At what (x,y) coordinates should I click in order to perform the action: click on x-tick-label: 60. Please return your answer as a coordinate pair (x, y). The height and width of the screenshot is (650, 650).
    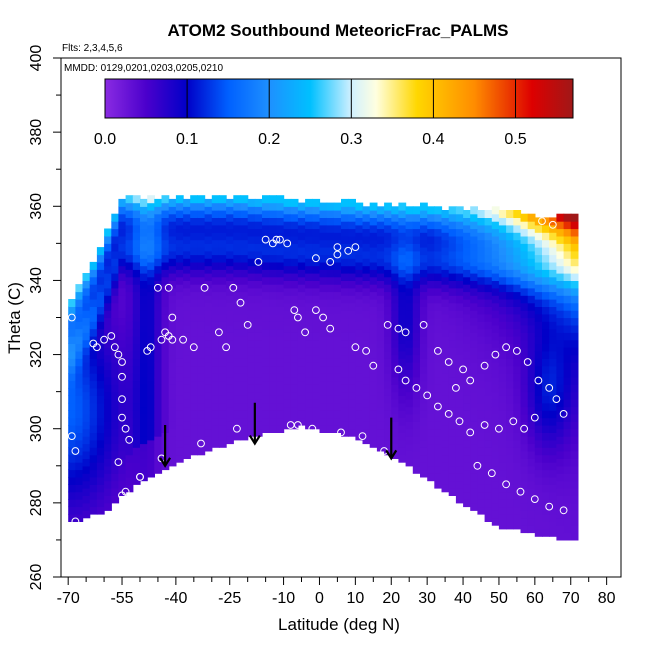
    Looking at the image, I should click on (535, 598).